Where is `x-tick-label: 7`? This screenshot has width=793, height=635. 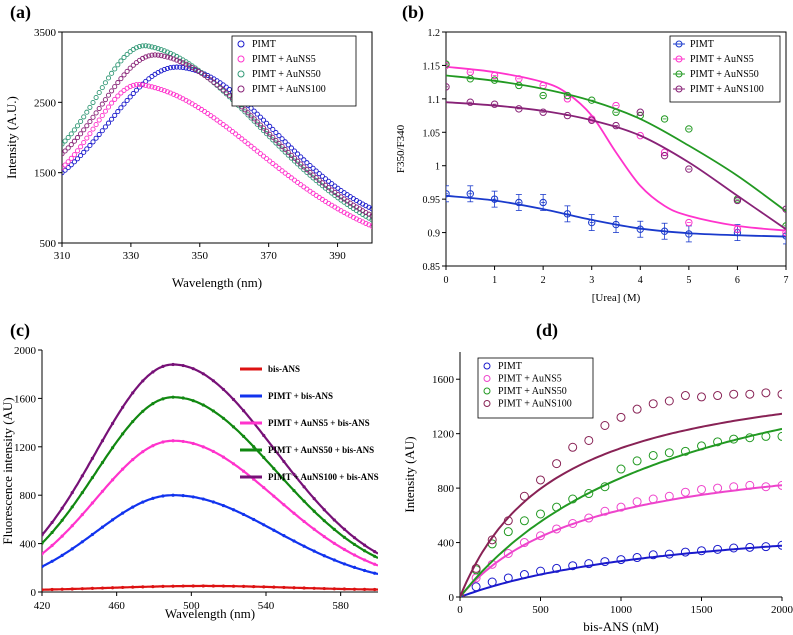 x-tick-label: 7 is located at coordinates (786, 280).